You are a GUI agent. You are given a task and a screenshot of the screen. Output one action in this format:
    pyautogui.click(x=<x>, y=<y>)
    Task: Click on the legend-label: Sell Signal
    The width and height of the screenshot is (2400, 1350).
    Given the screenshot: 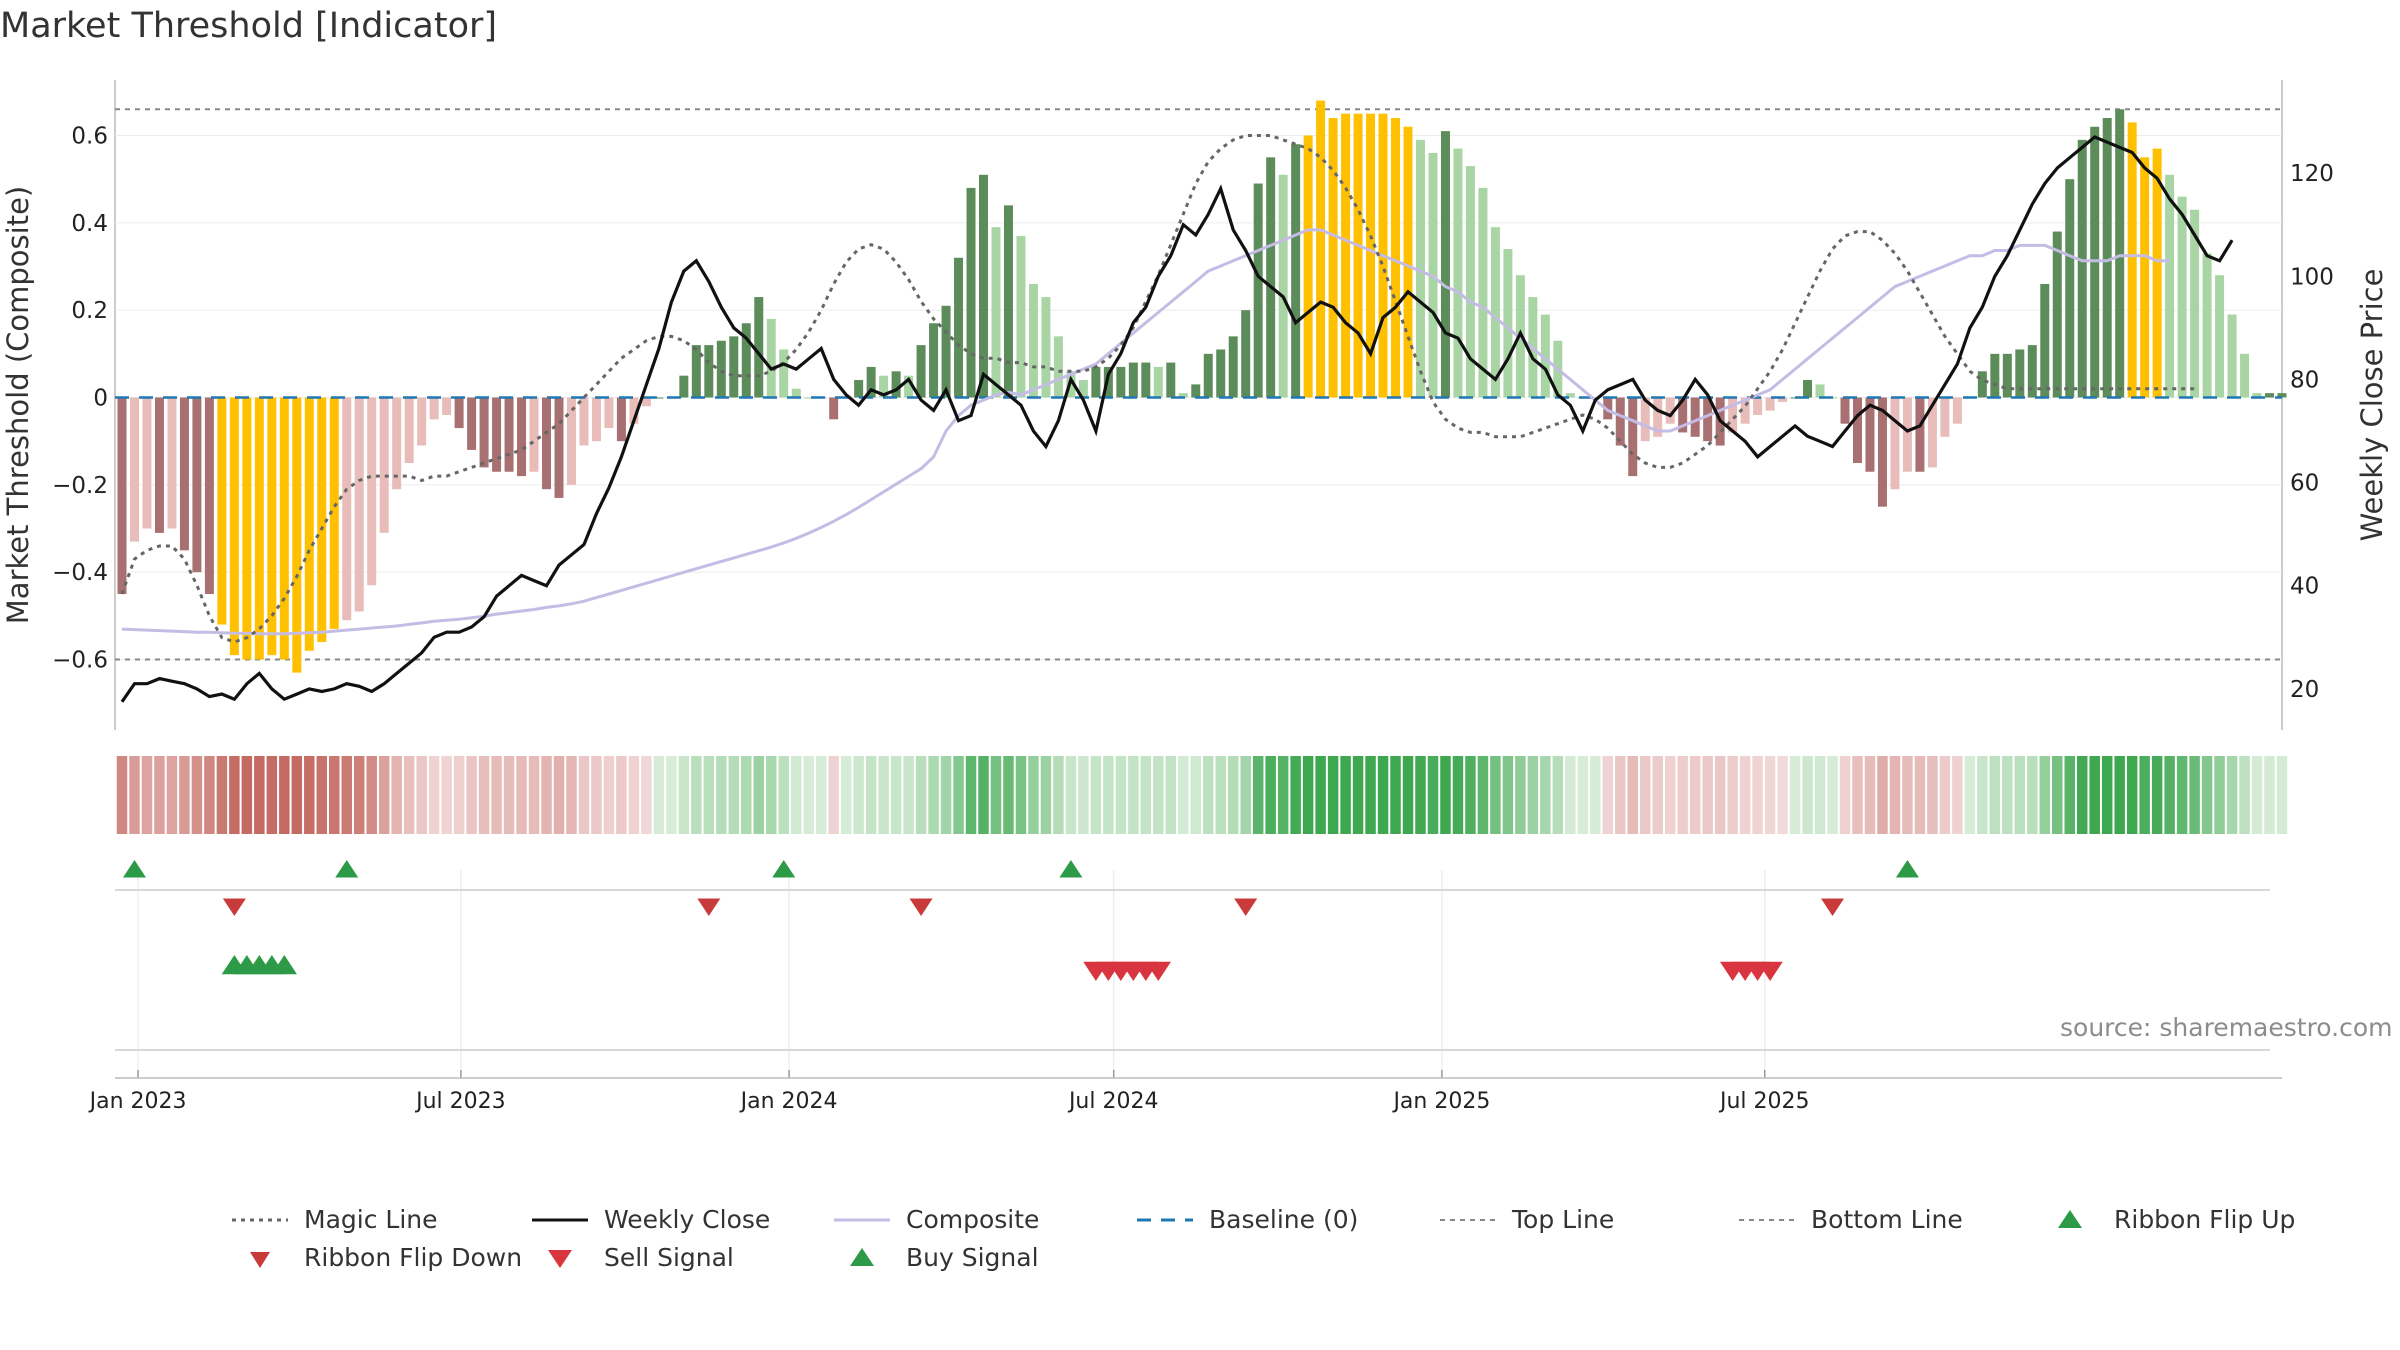 What is the action you would take?
    pyautogui.click(x=669, y=1257)
    